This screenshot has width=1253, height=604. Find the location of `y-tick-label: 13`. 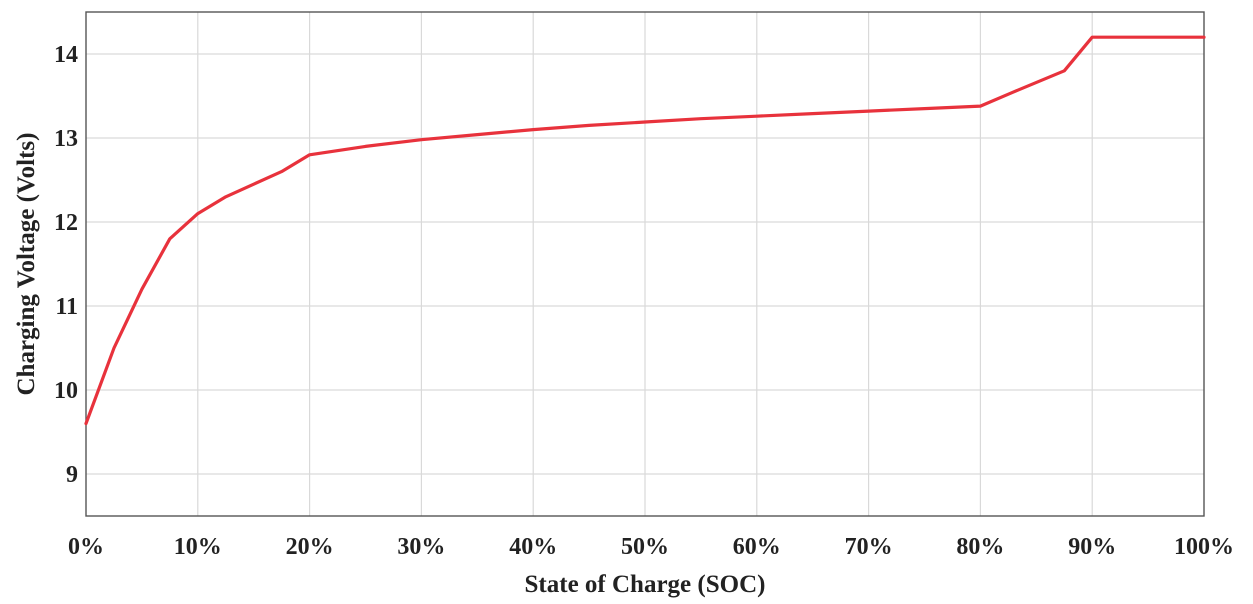

y-tick-label: 13 is located at coordinates (66, 139).